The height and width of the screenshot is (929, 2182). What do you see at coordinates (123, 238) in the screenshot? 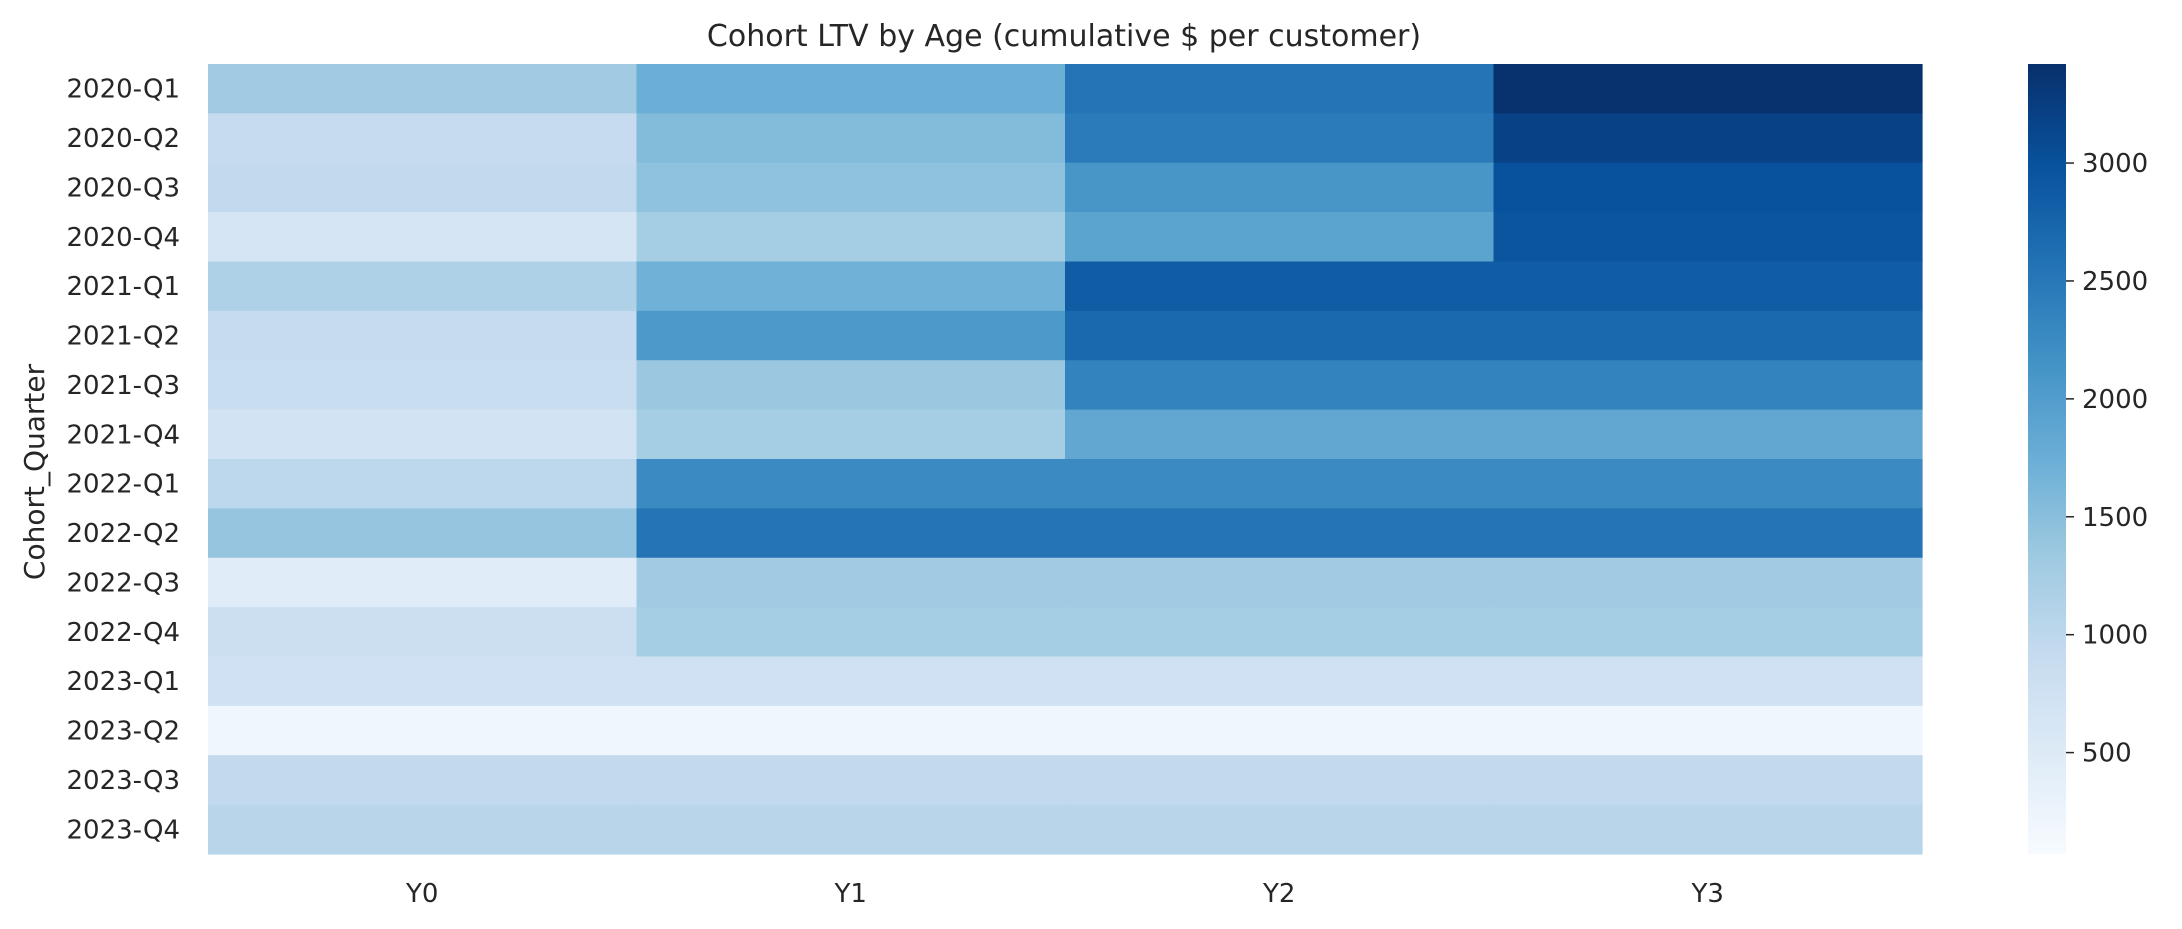
I see `row-tick-label: 2020-Q4` at bounding box center [123, 238].